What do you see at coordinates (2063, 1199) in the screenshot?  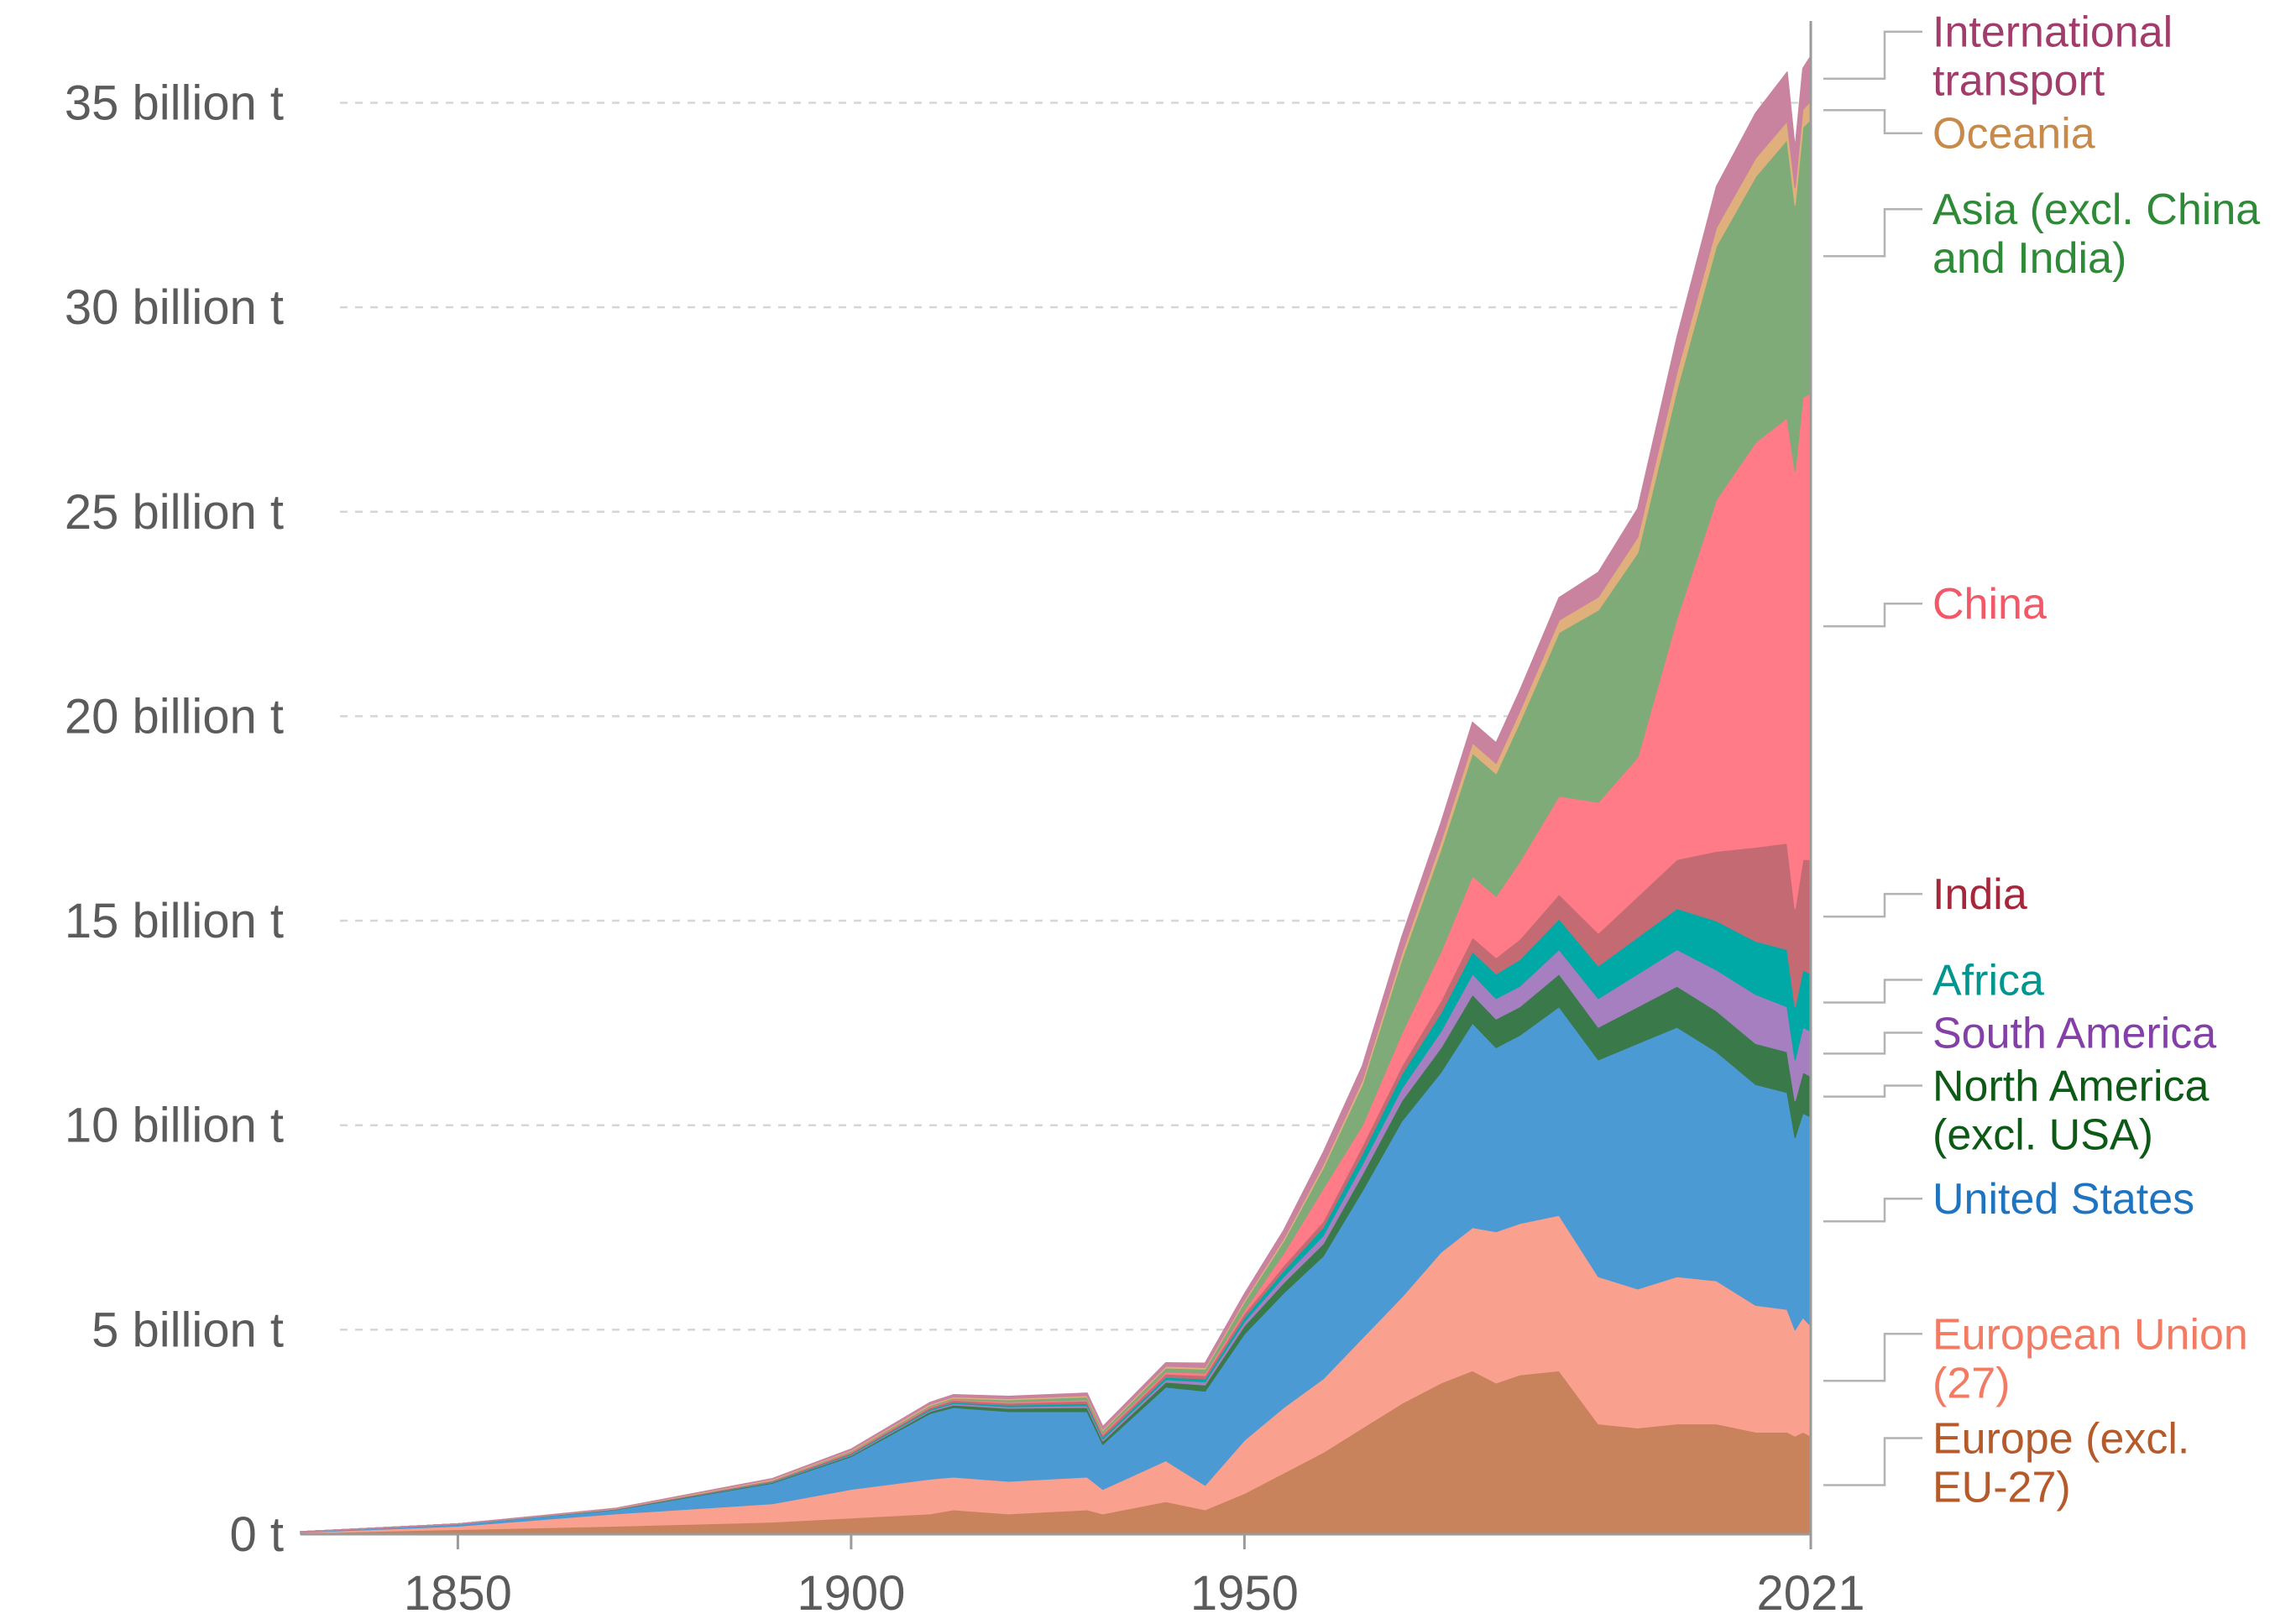 I see `legend-label: United States` at bounding box center [2063, 1199].